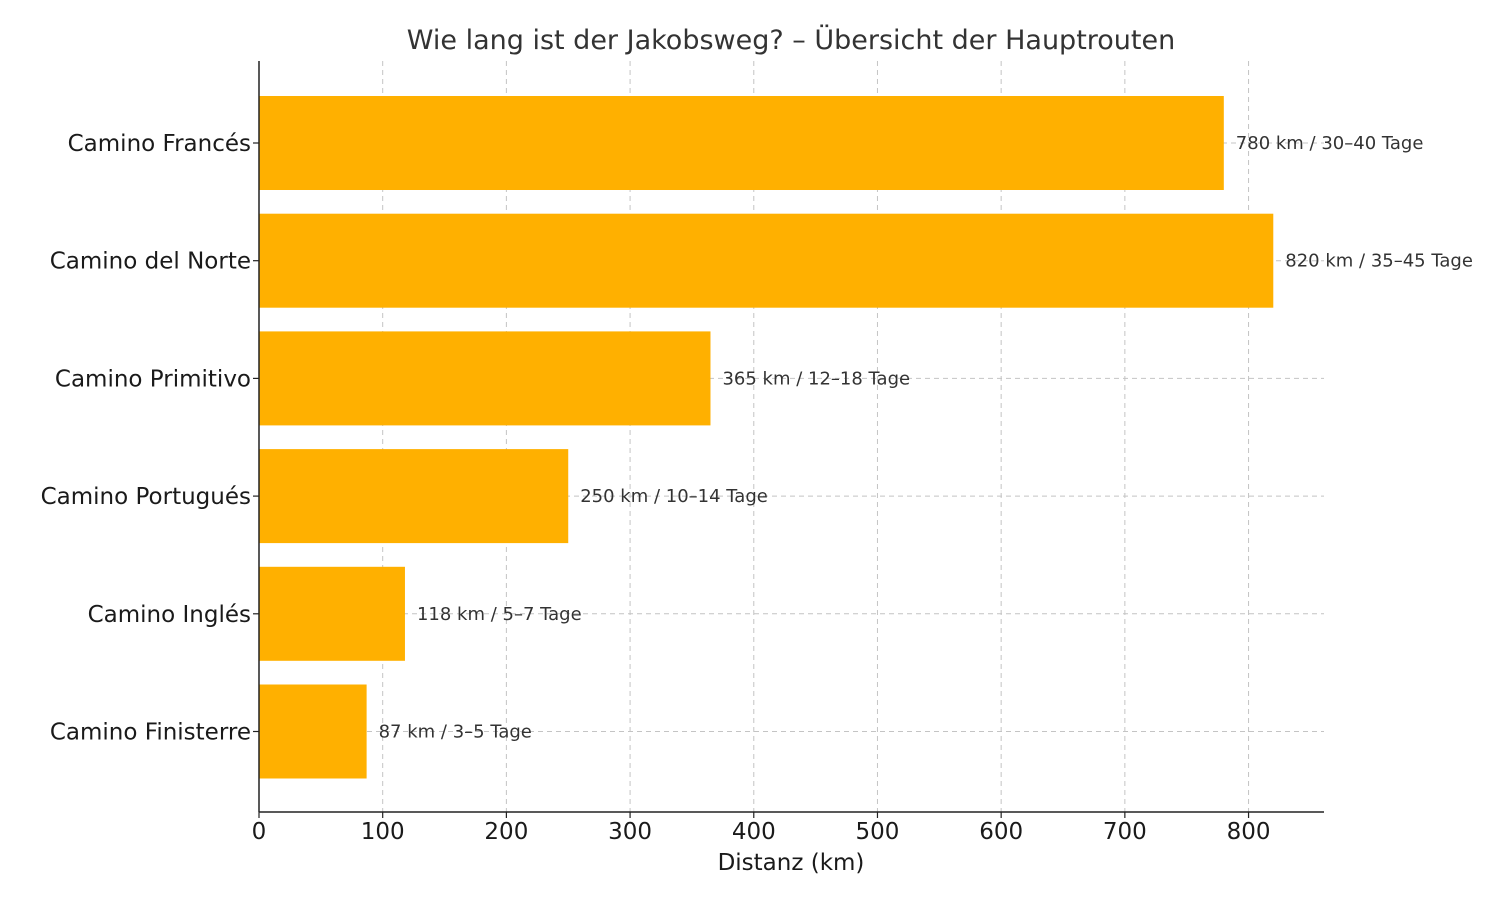 The height and width of the screenshot is (904, 1500). What do you see at coordinates (1125, 832) in the screenshot?
I see `x-tick-label: 700` at bounding box center [1125, 832].